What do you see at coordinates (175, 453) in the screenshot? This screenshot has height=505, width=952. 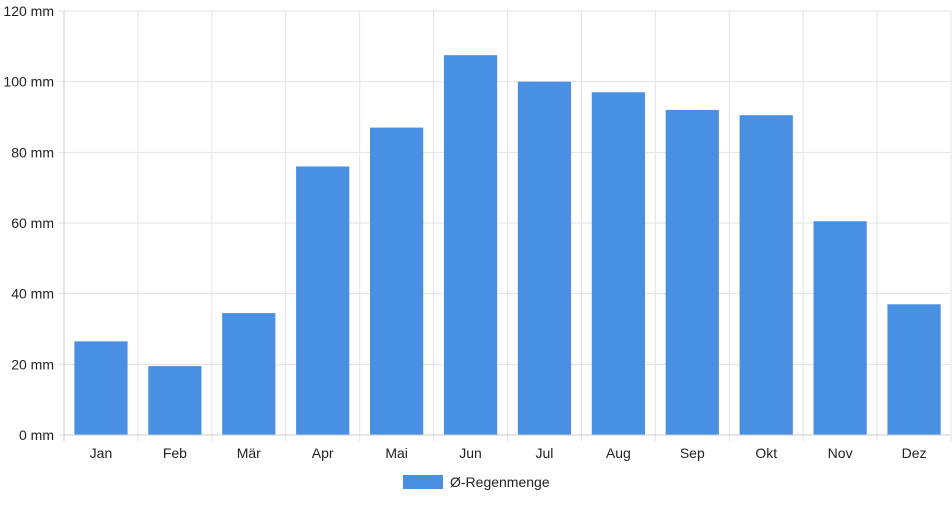 I see `x-tick-label: Feb` at bounding box center [175, 453].